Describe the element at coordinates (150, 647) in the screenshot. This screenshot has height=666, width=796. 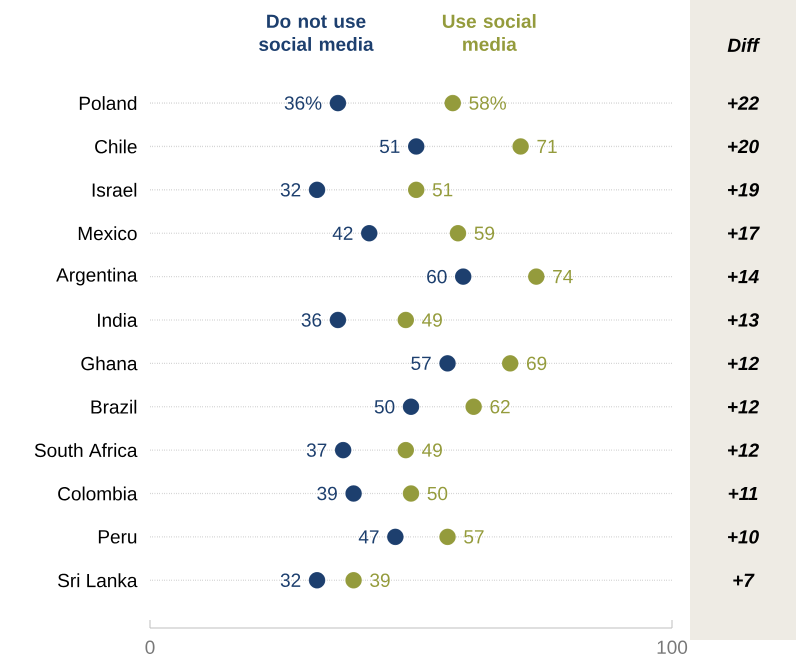
I see `x-tick-label: 0` at that location.